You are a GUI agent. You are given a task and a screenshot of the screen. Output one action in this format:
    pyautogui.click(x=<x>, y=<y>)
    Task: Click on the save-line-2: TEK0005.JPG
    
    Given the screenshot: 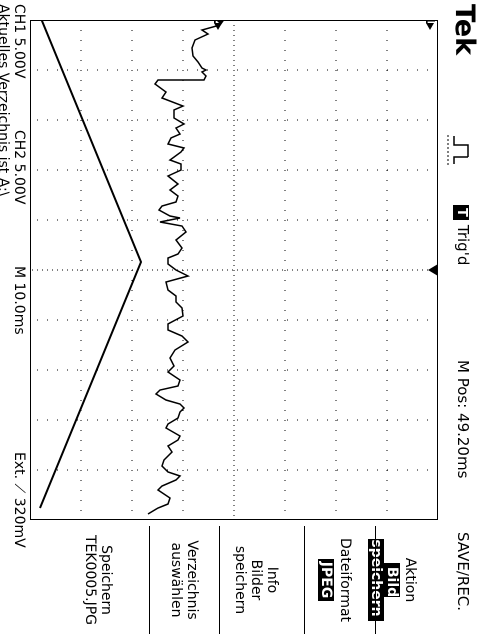 What is the action you would take?
    pyautogui.click(x=90, y=580)
    